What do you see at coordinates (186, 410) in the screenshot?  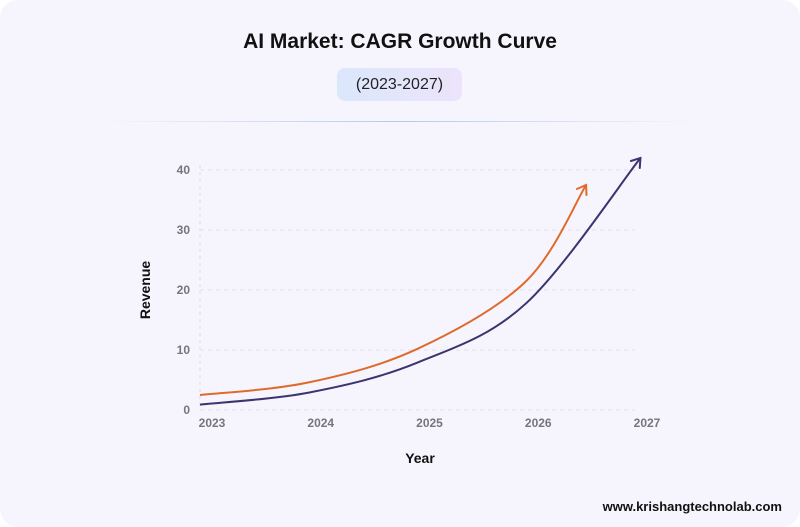 I see `y-tick-label: 0` at bounding box center [186, 410].